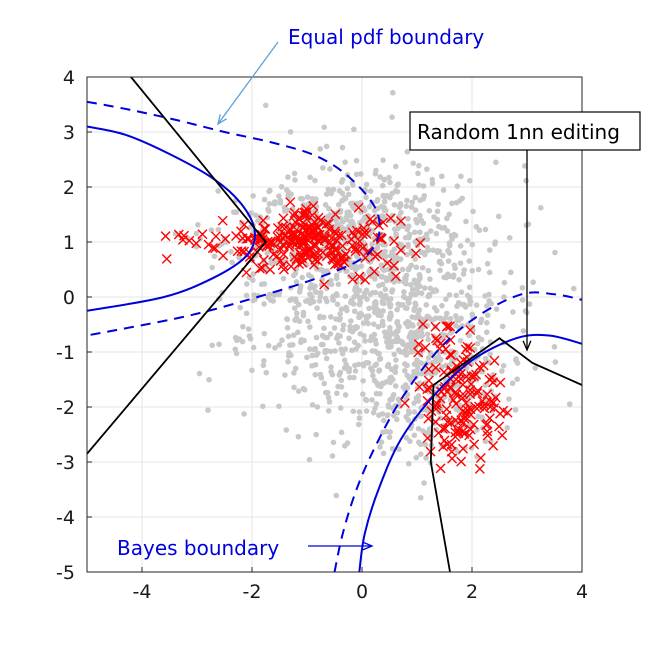 This screenshot has height=665, width=665. What do you see at coordinates (525, 131) in the screenshot?
I see `random-1nn-box` at bounding box center [525, 131].